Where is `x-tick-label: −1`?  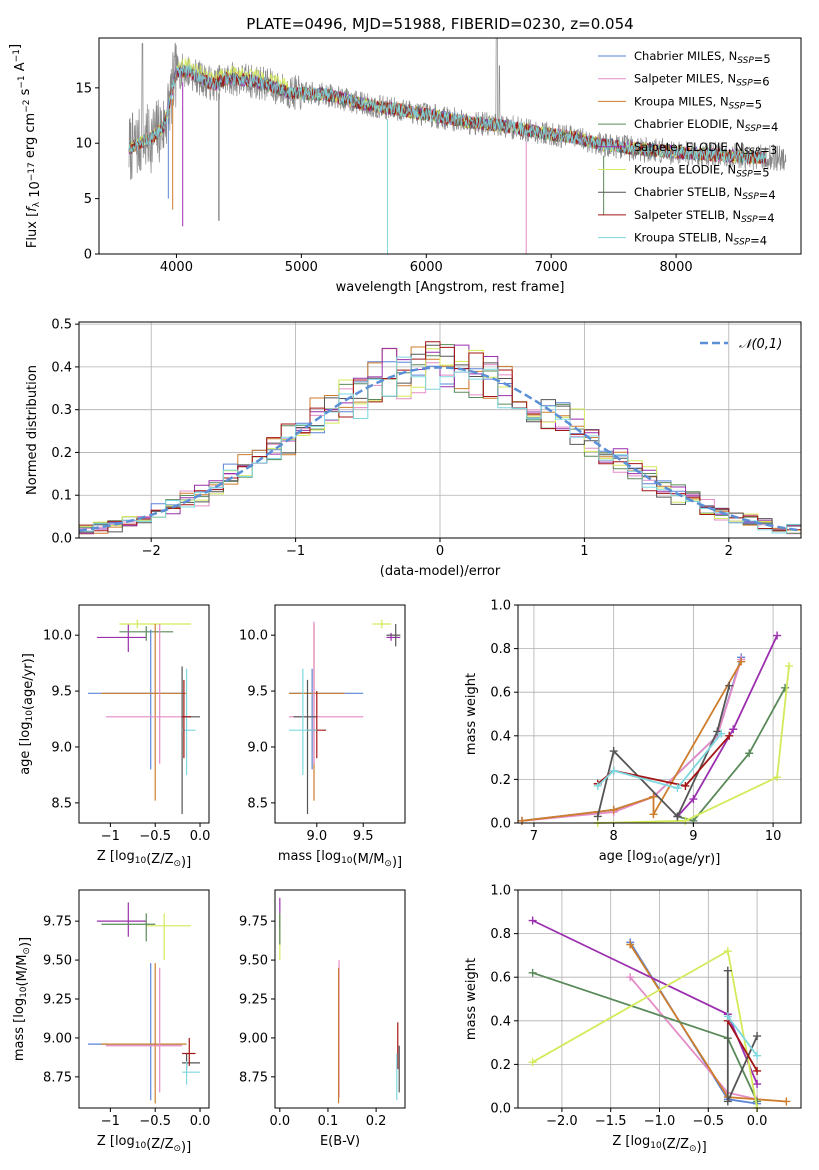
x-tick-label: −1 is located at coordinates (295, 551).